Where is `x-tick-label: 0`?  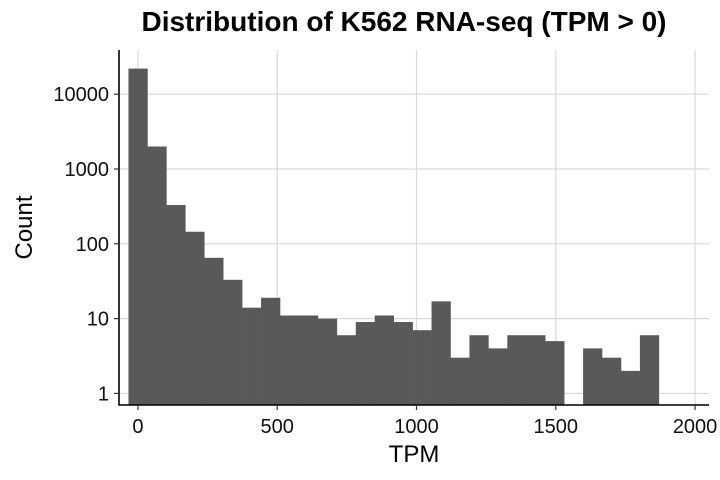 x-tick-label: 0 is located at coordinates (137, 427).